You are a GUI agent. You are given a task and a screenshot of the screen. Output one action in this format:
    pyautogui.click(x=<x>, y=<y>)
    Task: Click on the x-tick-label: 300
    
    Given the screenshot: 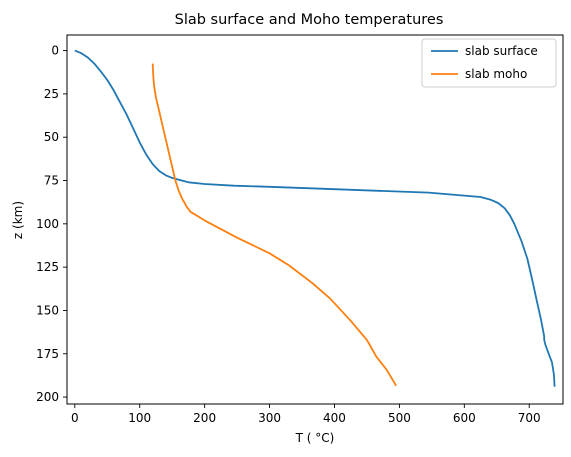 What is the action you would take?
    pyautogui.click(x=269, y=418)
    